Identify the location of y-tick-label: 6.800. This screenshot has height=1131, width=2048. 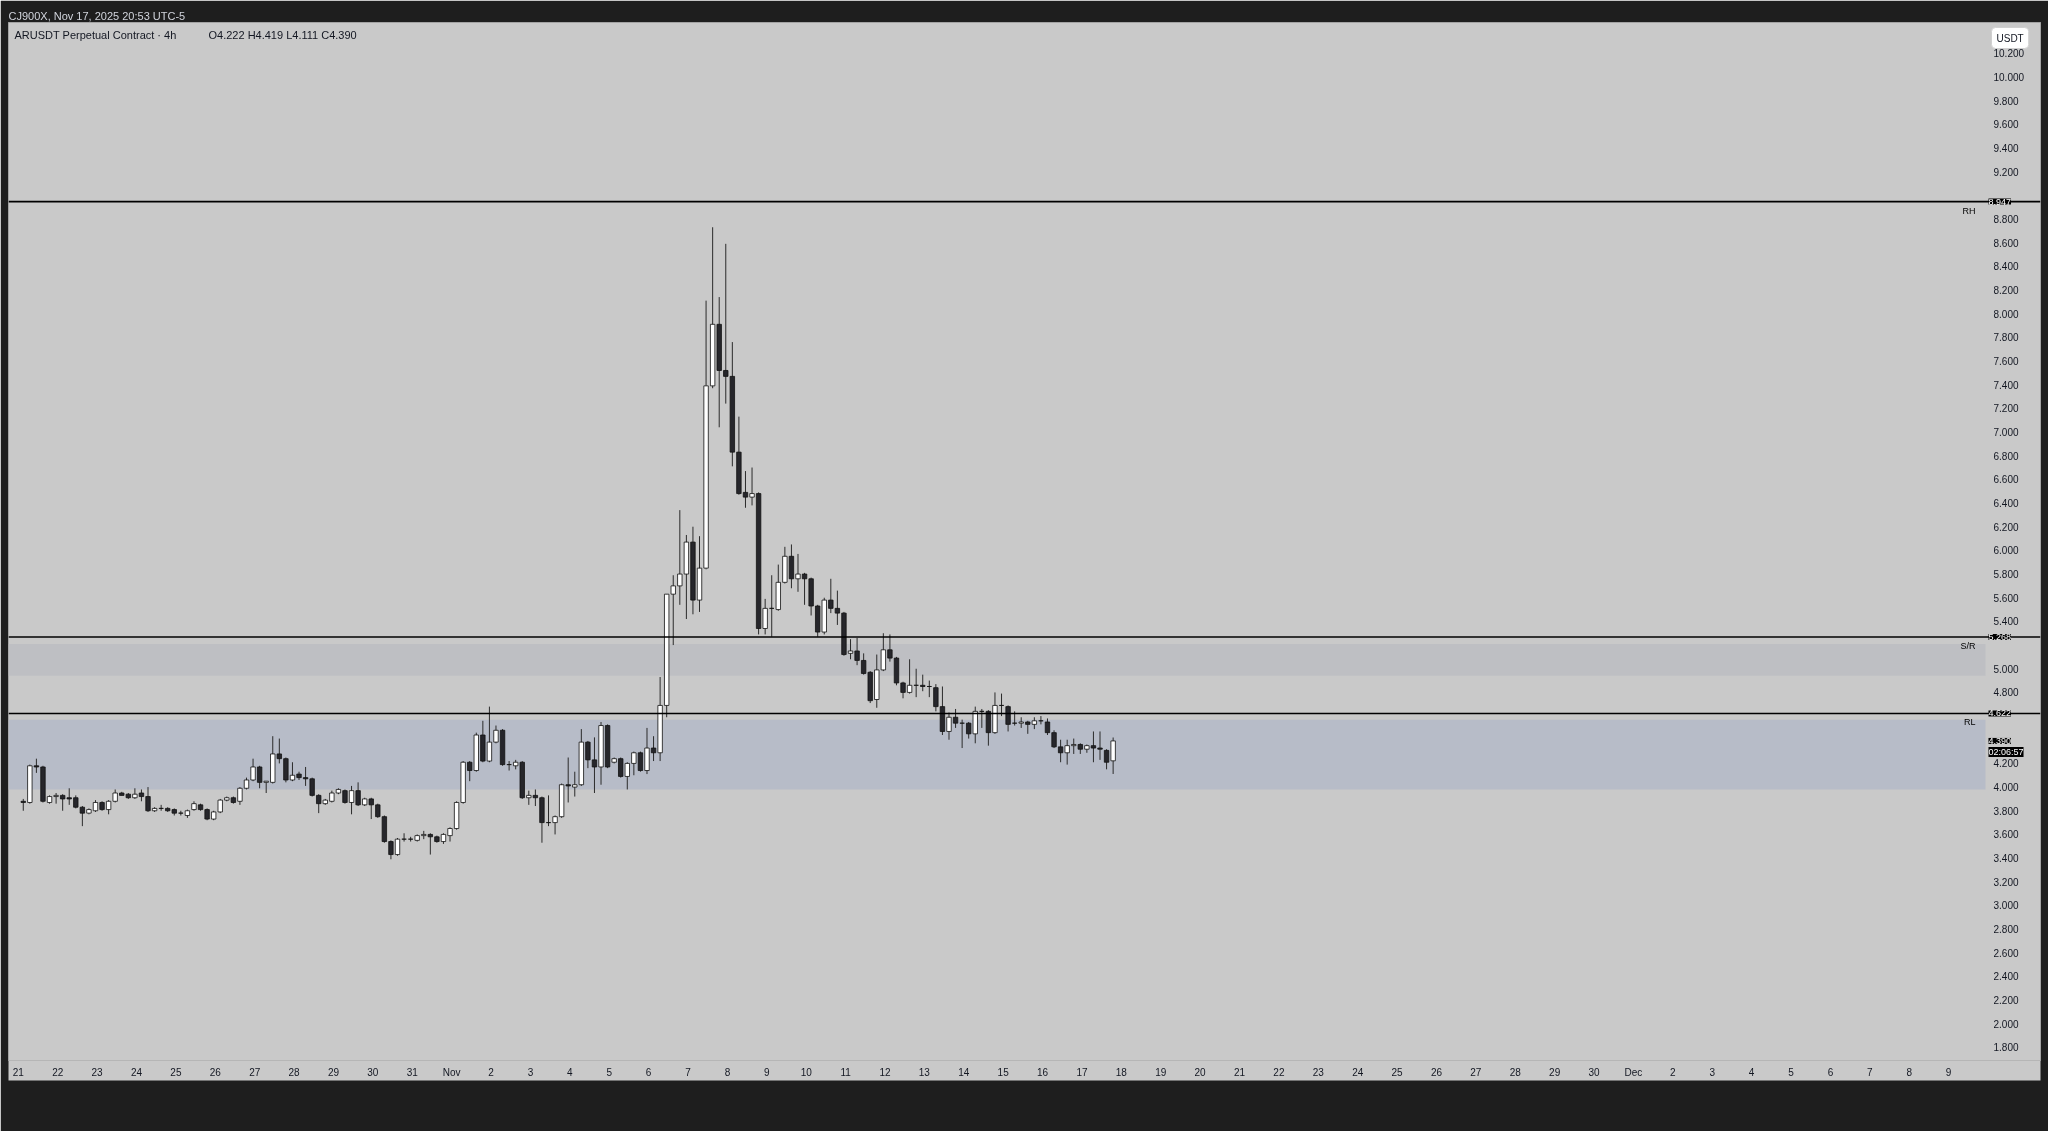
(2006, 456).